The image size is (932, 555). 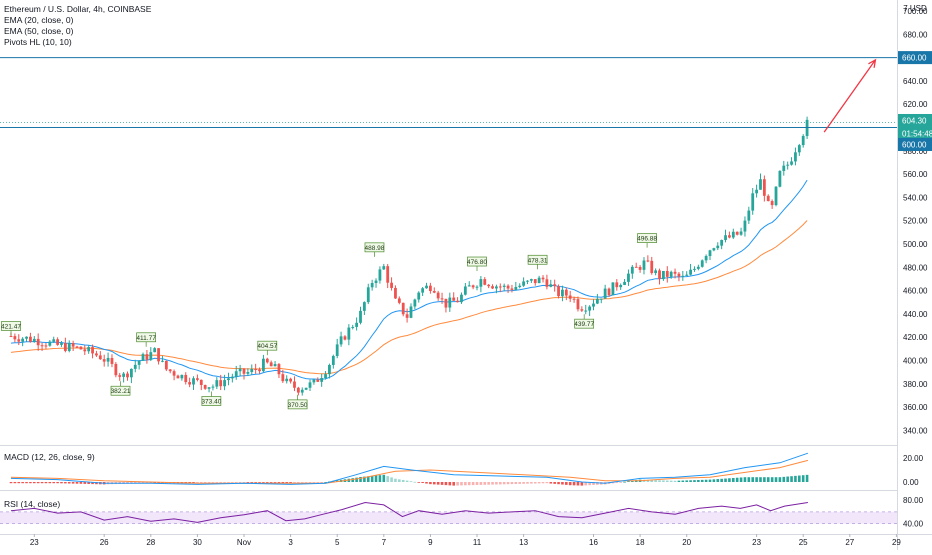 I want to click on pivot-label: 404.57, so click(x=267, y=348).